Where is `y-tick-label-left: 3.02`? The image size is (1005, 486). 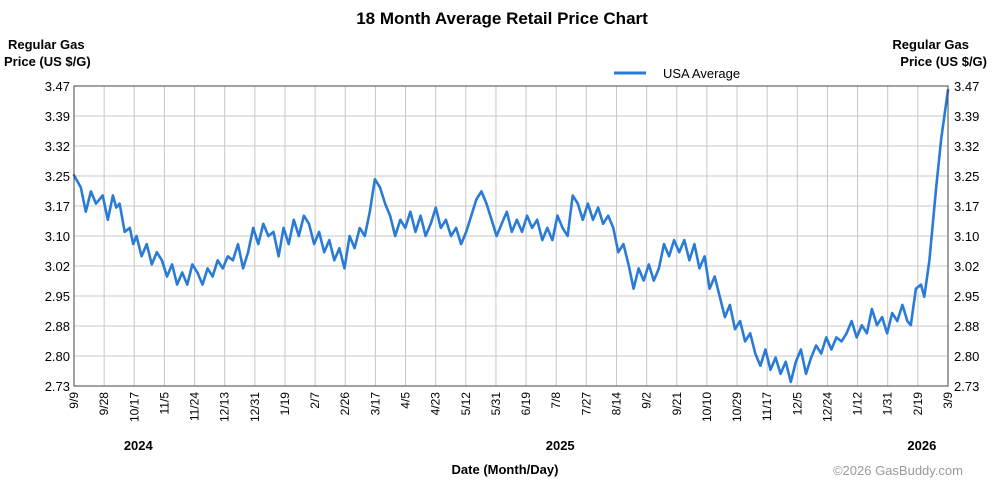 y-tick-label-left: 3.02 is located at coordinates (57, 266).